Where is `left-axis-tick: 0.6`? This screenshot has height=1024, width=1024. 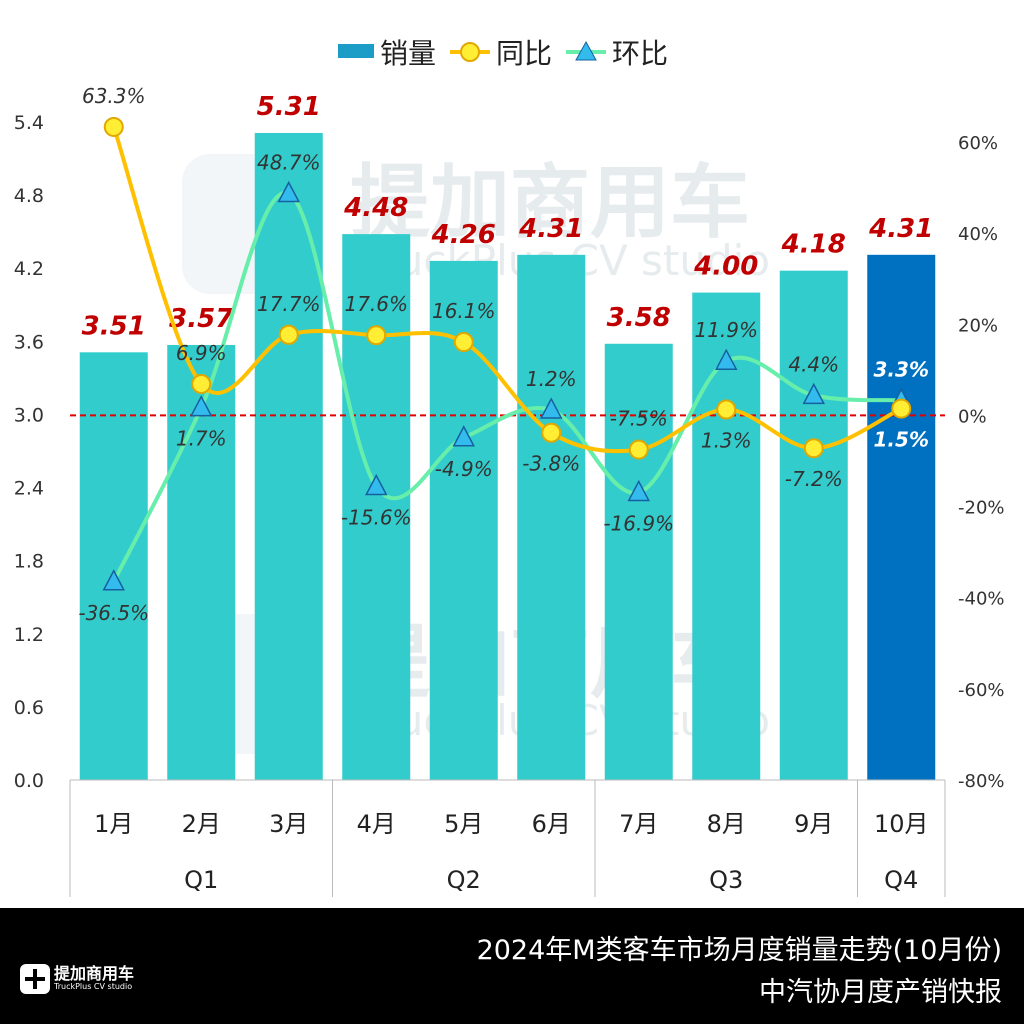
left-axis-tick: 0.6 is located at coordinates (29, 708).